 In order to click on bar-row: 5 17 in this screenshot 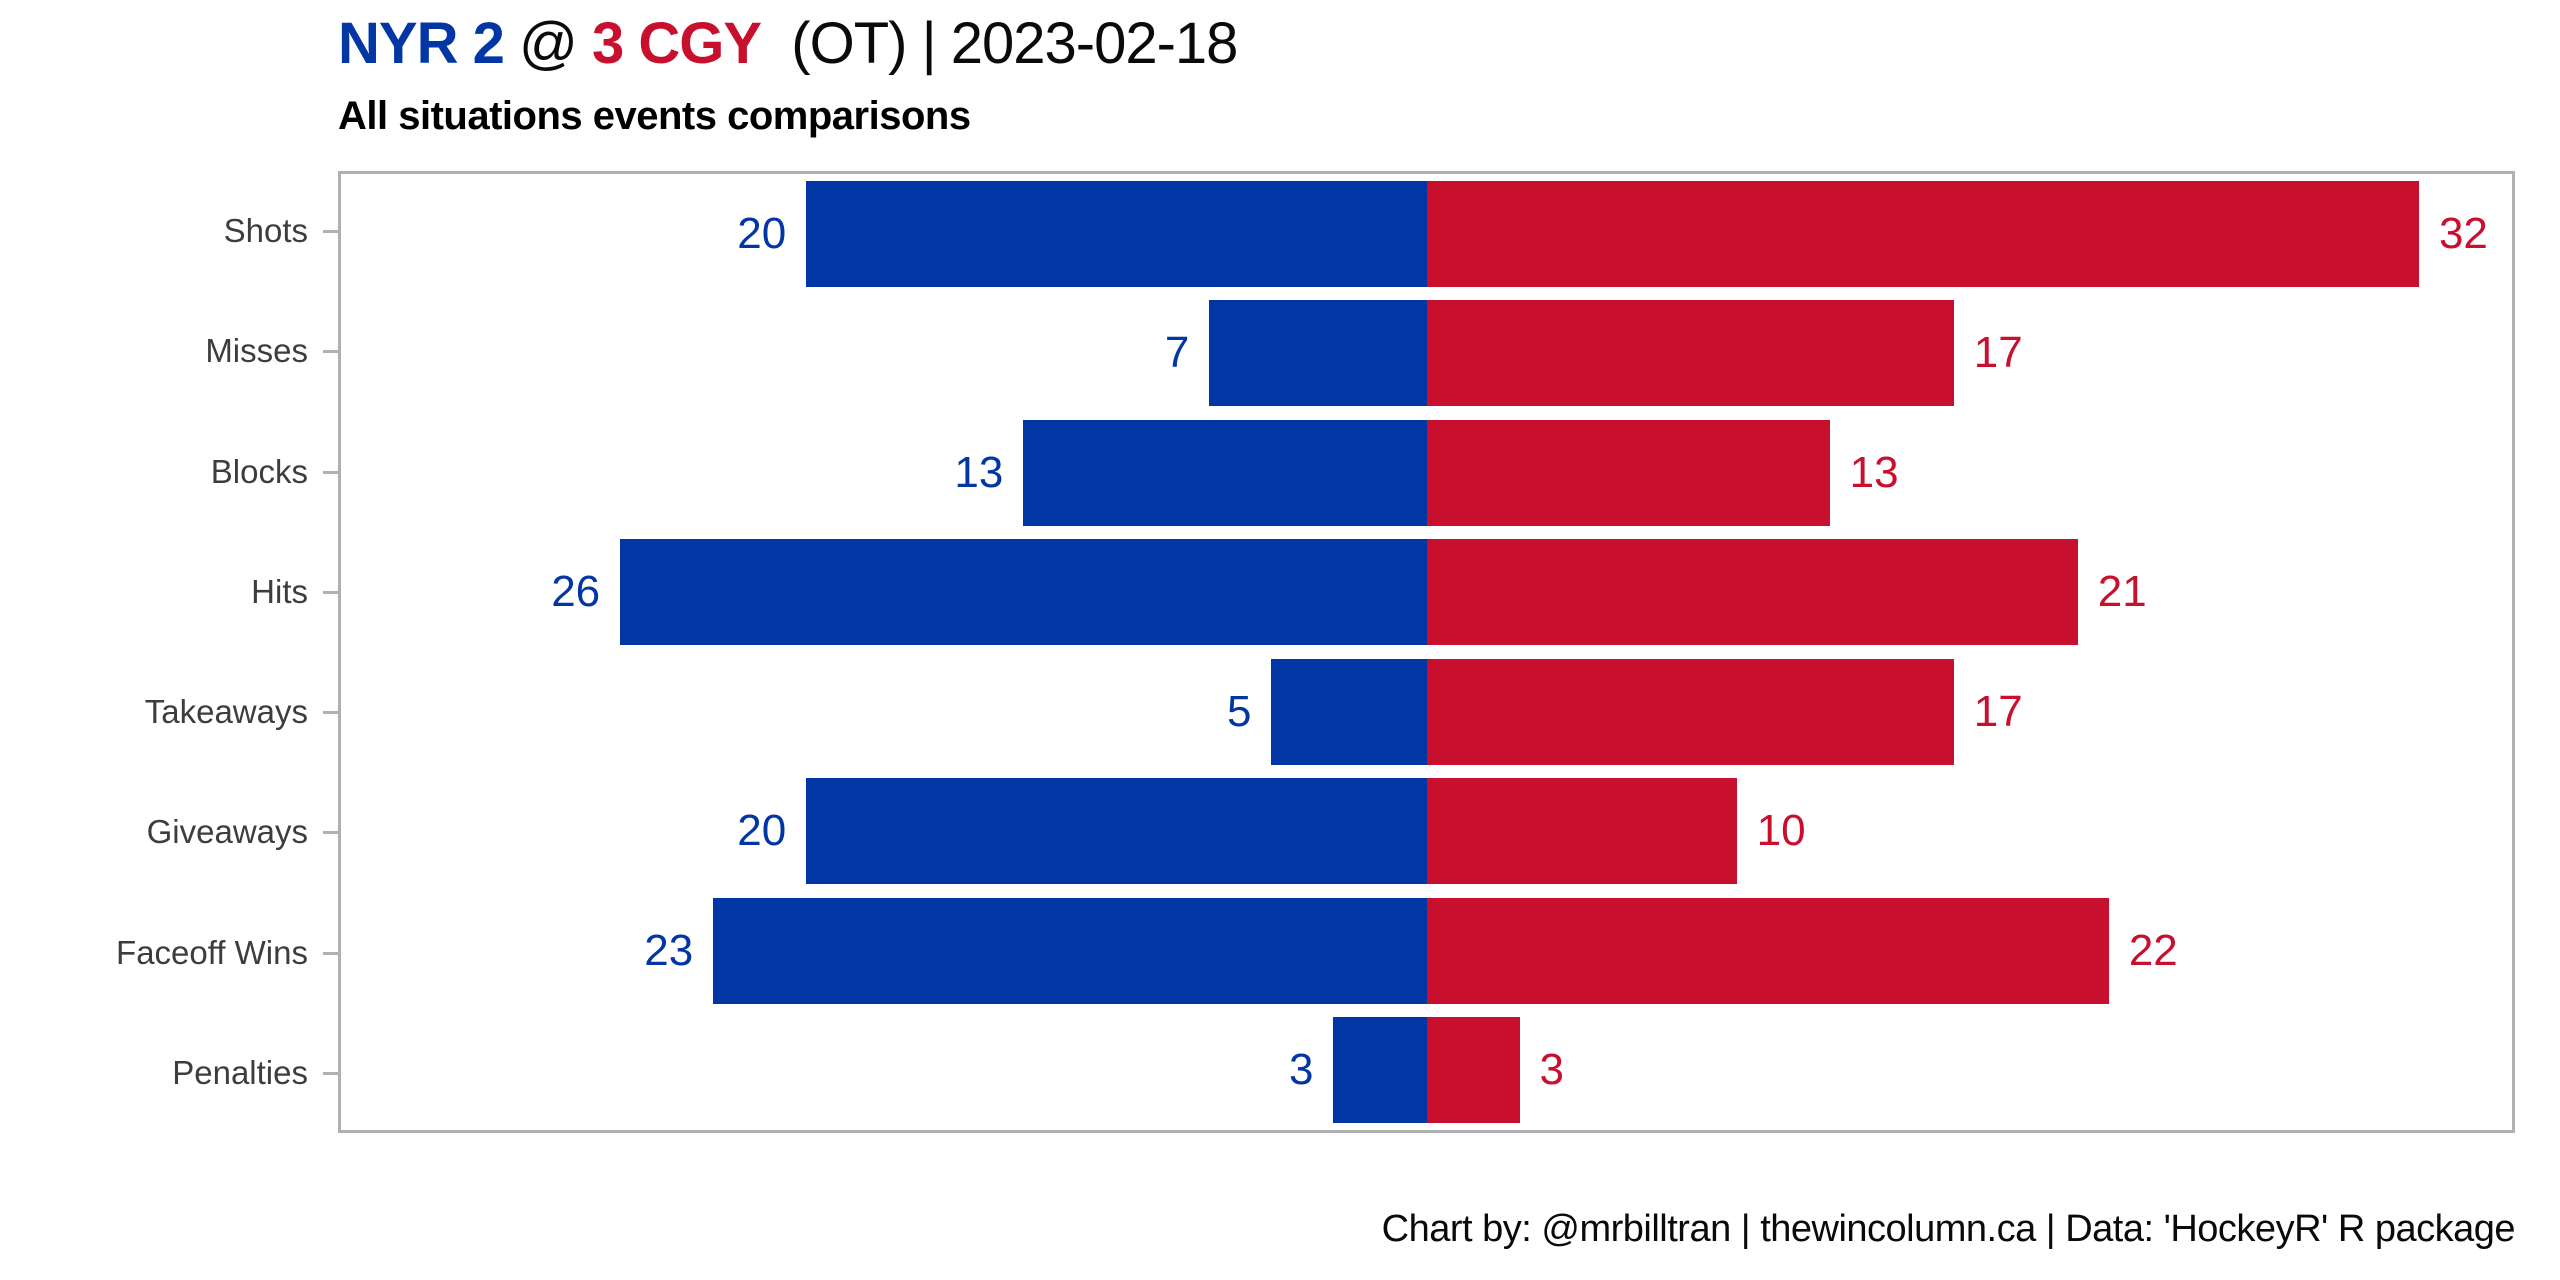, I will do `click(1426, 712)`.